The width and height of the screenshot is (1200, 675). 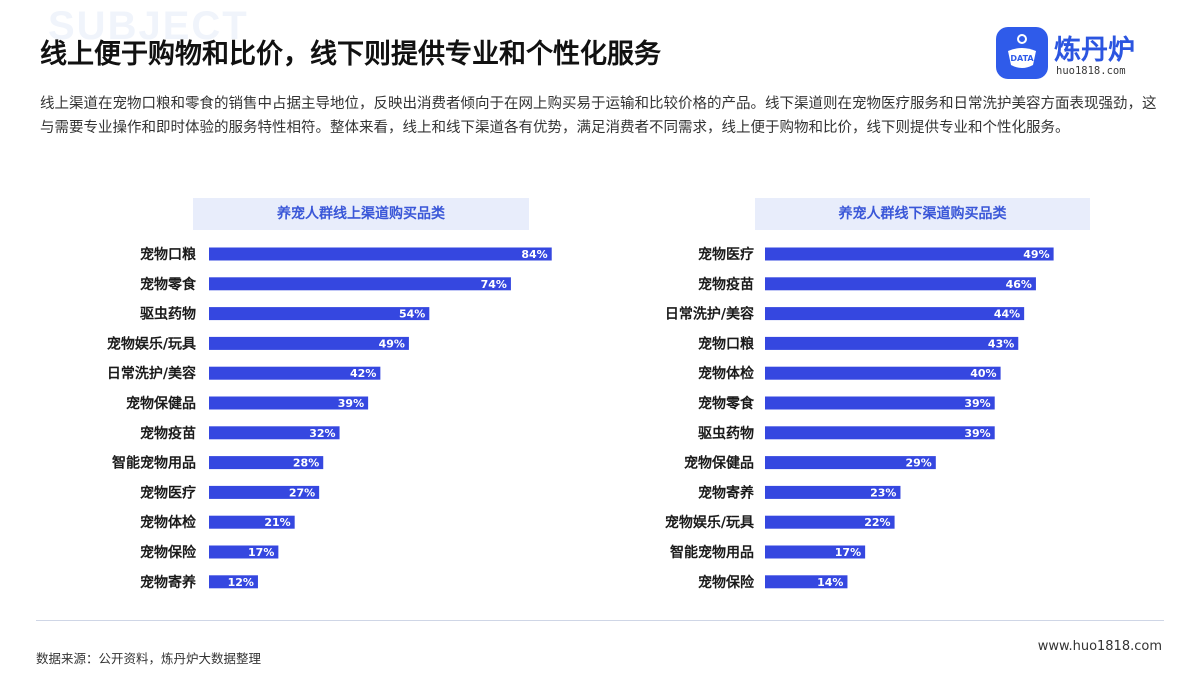 What do you see at coordinates (149, 658) in the screenshot?
I see `data-source-note: 数据来源：公开资料，炼丹炉大数据整理` at bounding box center [149, 658].